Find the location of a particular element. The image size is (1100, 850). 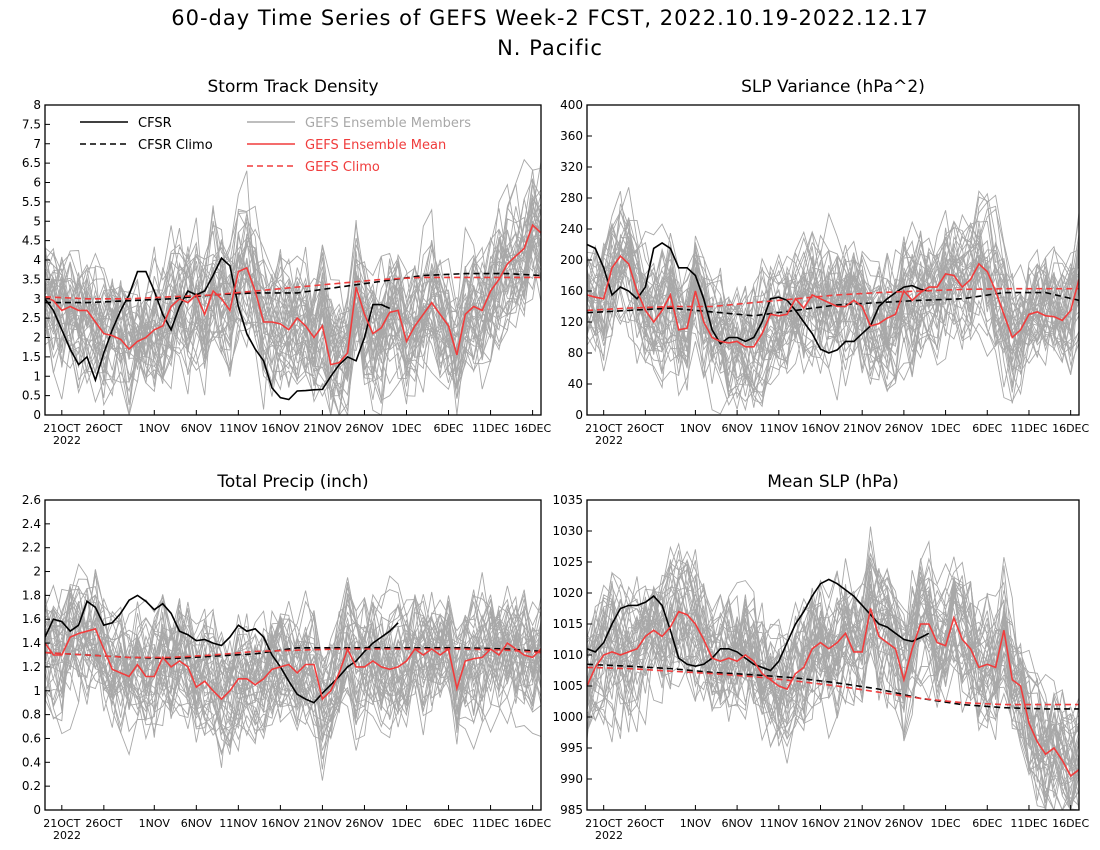

y-tick-label: 0.6 is located at coordinates (31, 738).